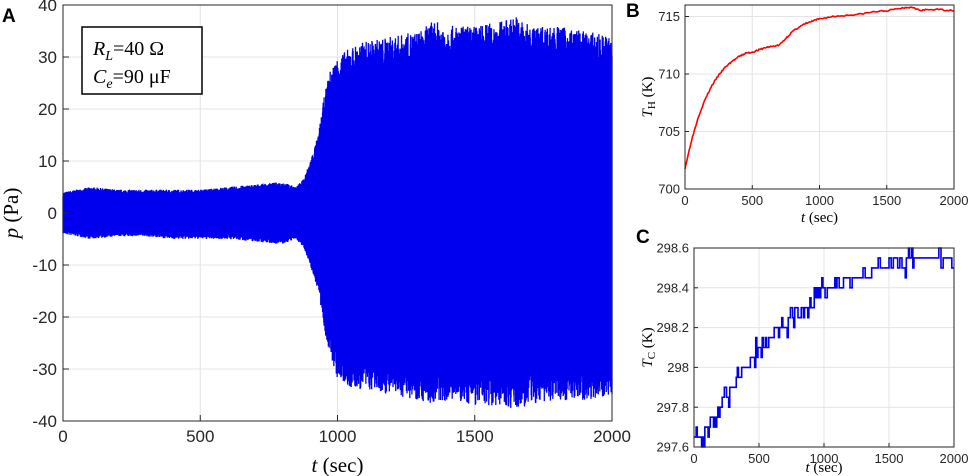 The height and width of the screenshot is (476, 969). I want to click on panel-a-x-ticks: 0 500 1000 1500 2000, so click(344, 430).